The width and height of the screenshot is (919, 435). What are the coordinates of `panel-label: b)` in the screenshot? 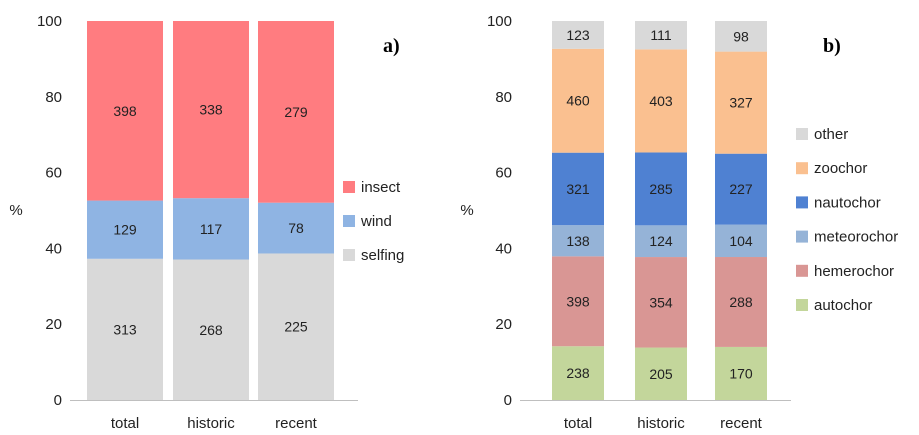 It's located at (832, 46).